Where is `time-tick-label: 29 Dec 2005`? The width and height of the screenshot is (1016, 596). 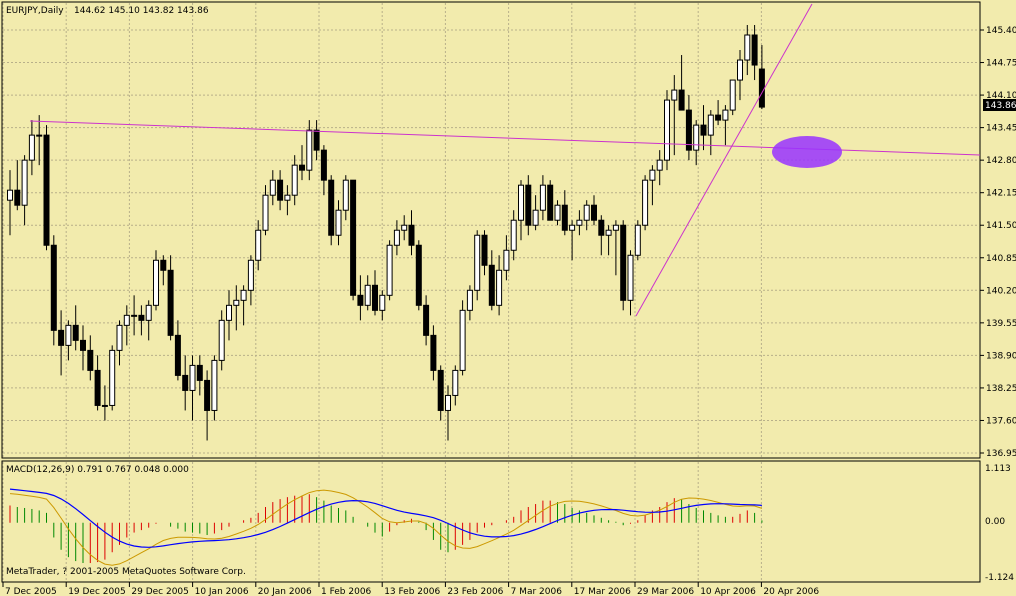
time-tick-label: 29 Dec 2005 is located at coordinates (160, 591).